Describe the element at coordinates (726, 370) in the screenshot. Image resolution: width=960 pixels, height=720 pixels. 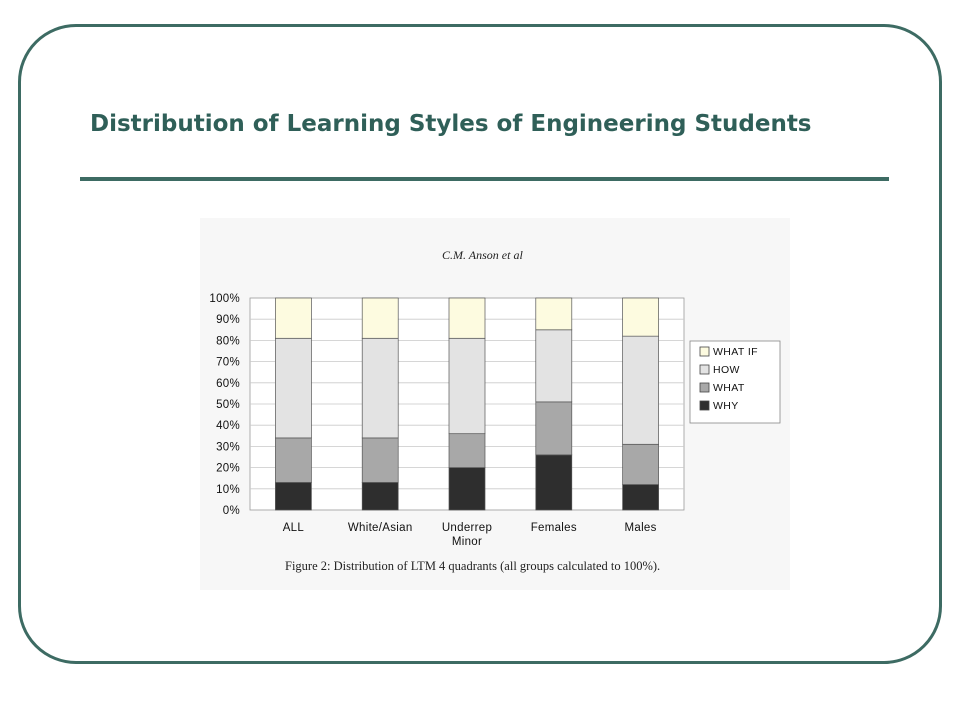
I see `legend-label: HOW` at that location.